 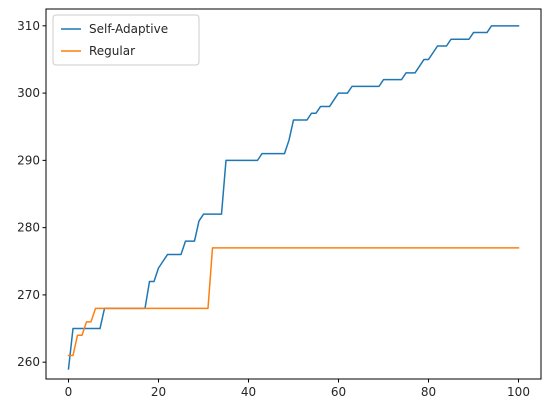 What do you see at coordinates (428, 392) in the screenshot?
I see `x-tick-label: 80` at bounding box center [428, 392].